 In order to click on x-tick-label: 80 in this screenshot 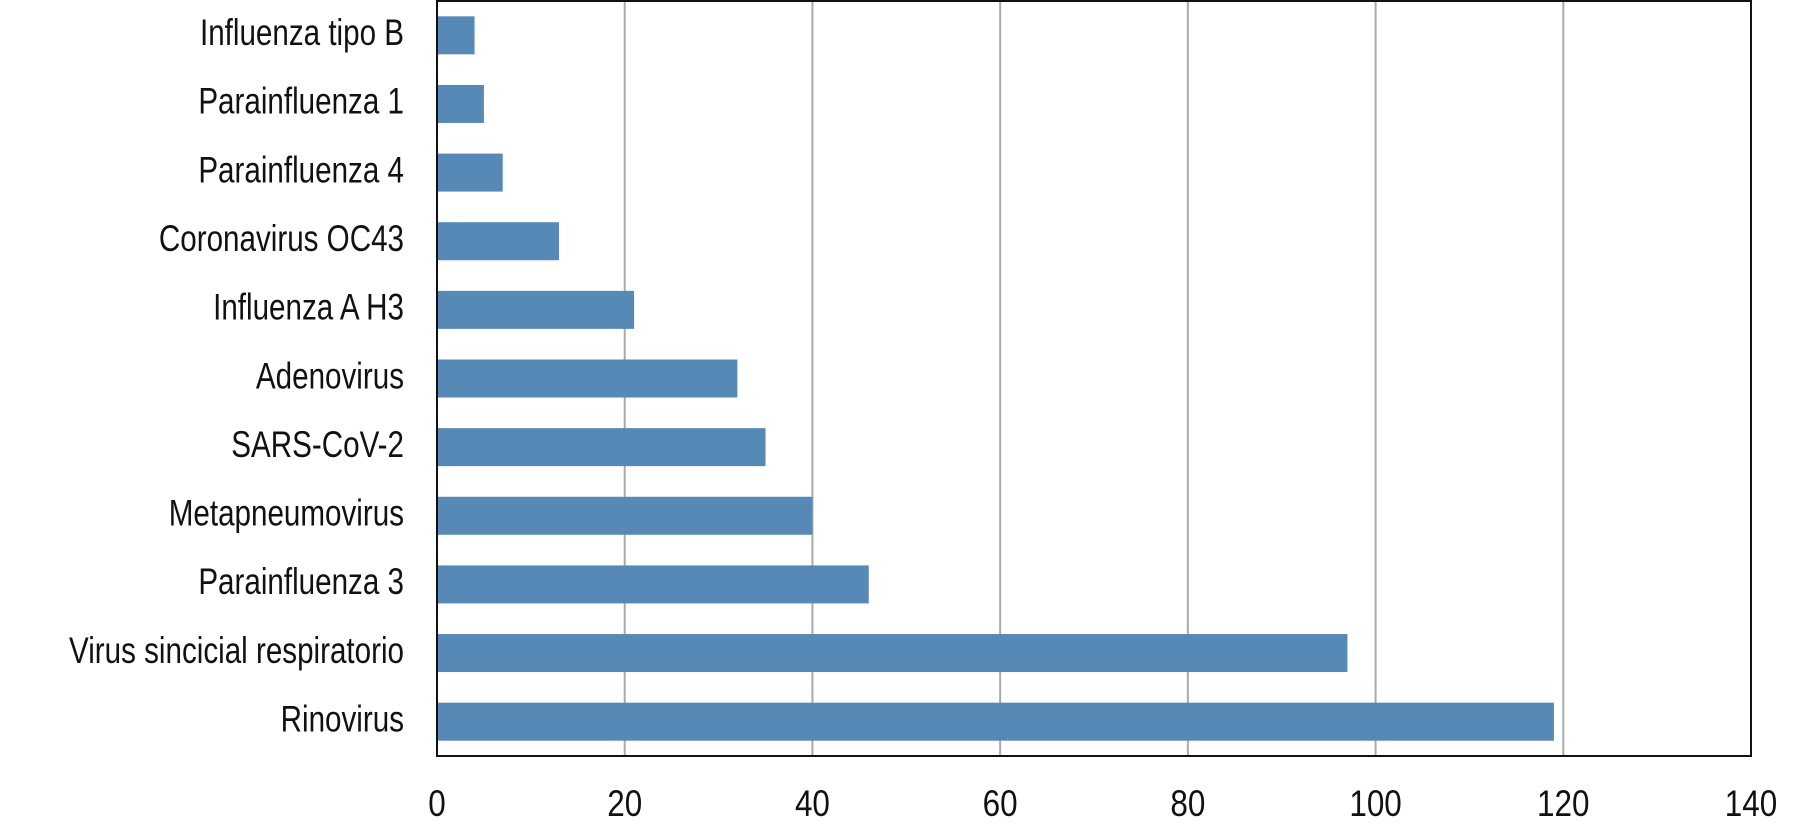, I will do `click(1187, 803)`.